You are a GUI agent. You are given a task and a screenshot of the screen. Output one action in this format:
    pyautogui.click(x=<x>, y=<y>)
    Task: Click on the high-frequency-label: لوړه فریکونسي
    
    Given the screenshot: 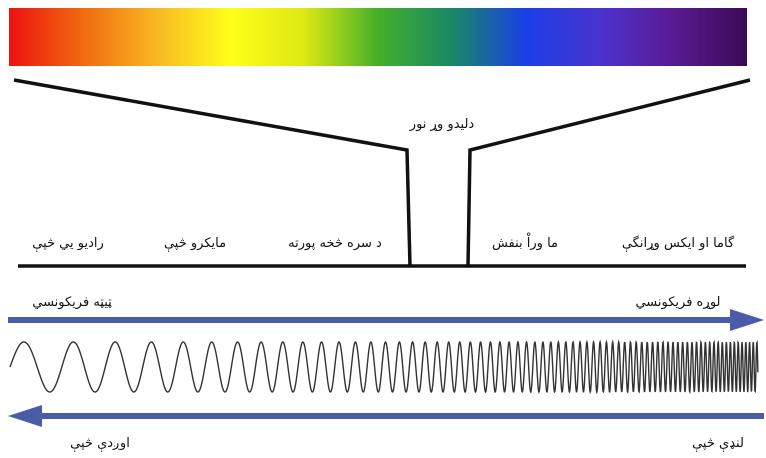 What is the action you would take?
    pyautogui.click(x=677, y=302)
    